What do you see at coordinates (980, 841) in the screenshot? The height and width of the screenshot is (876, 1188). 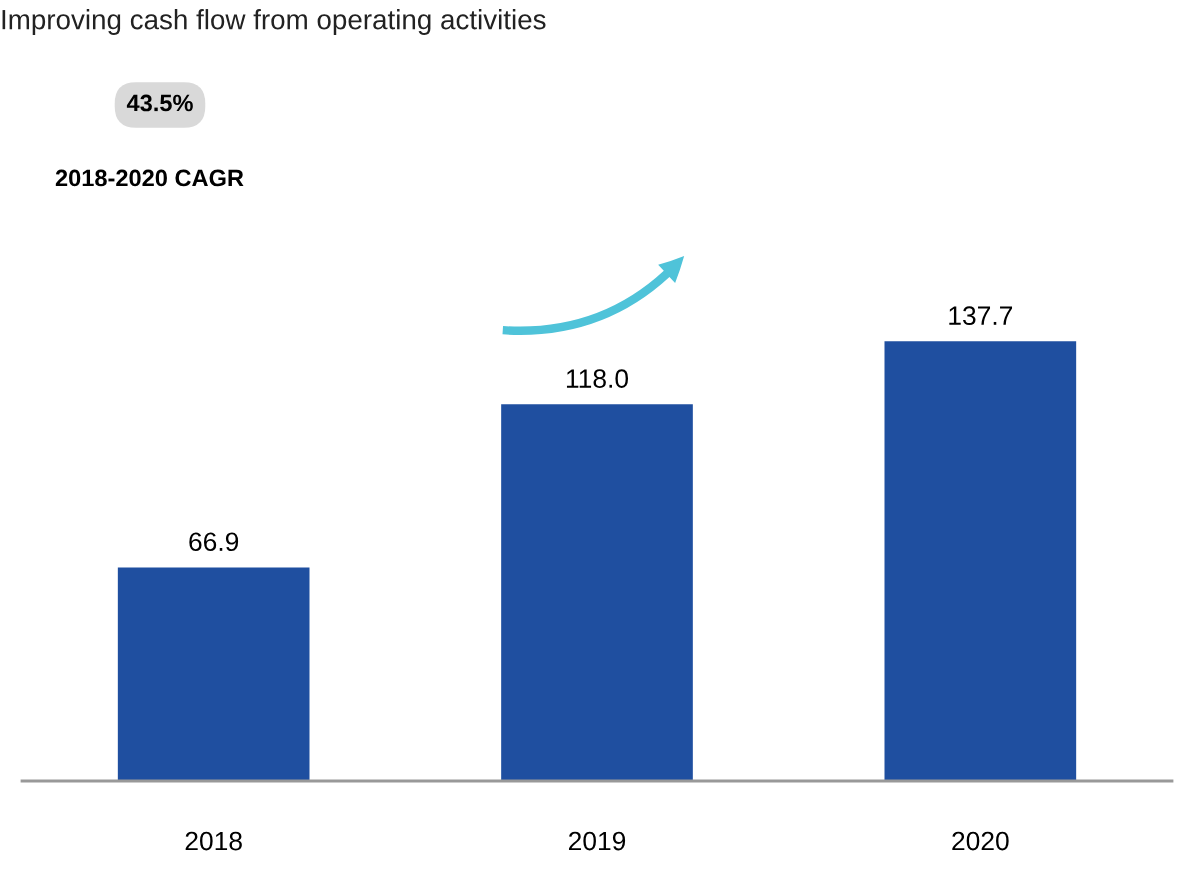 I see `x-tick-label: 2020` at bounding box center [980, 841].